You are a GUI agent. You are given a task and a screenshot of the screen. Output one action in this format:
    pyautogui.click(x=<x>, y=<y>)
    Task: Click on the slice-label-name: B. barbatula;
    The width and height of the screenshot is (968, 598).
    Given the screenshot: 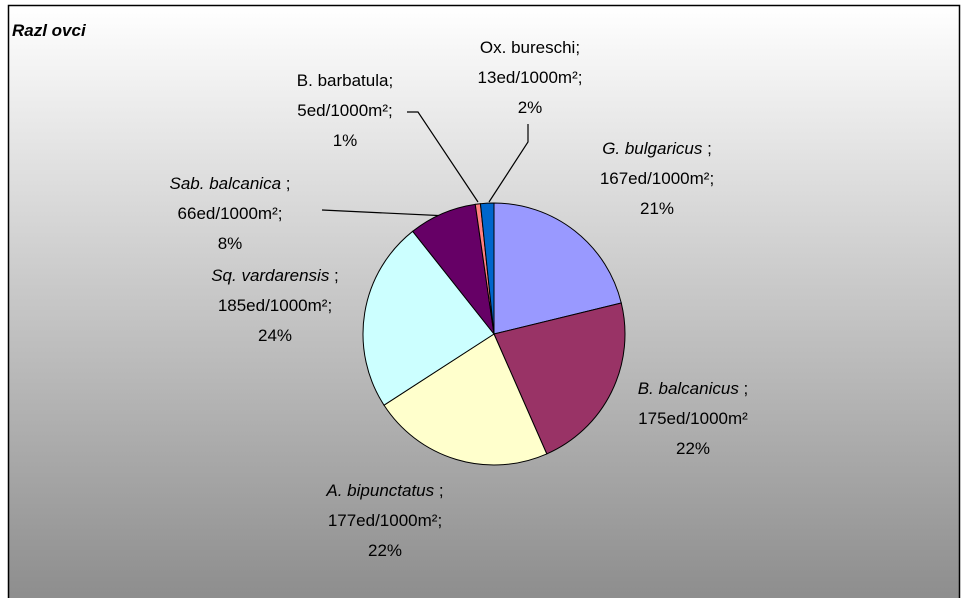 What is the action you would take?
    pyautogui.click(x=345, y=80)
    